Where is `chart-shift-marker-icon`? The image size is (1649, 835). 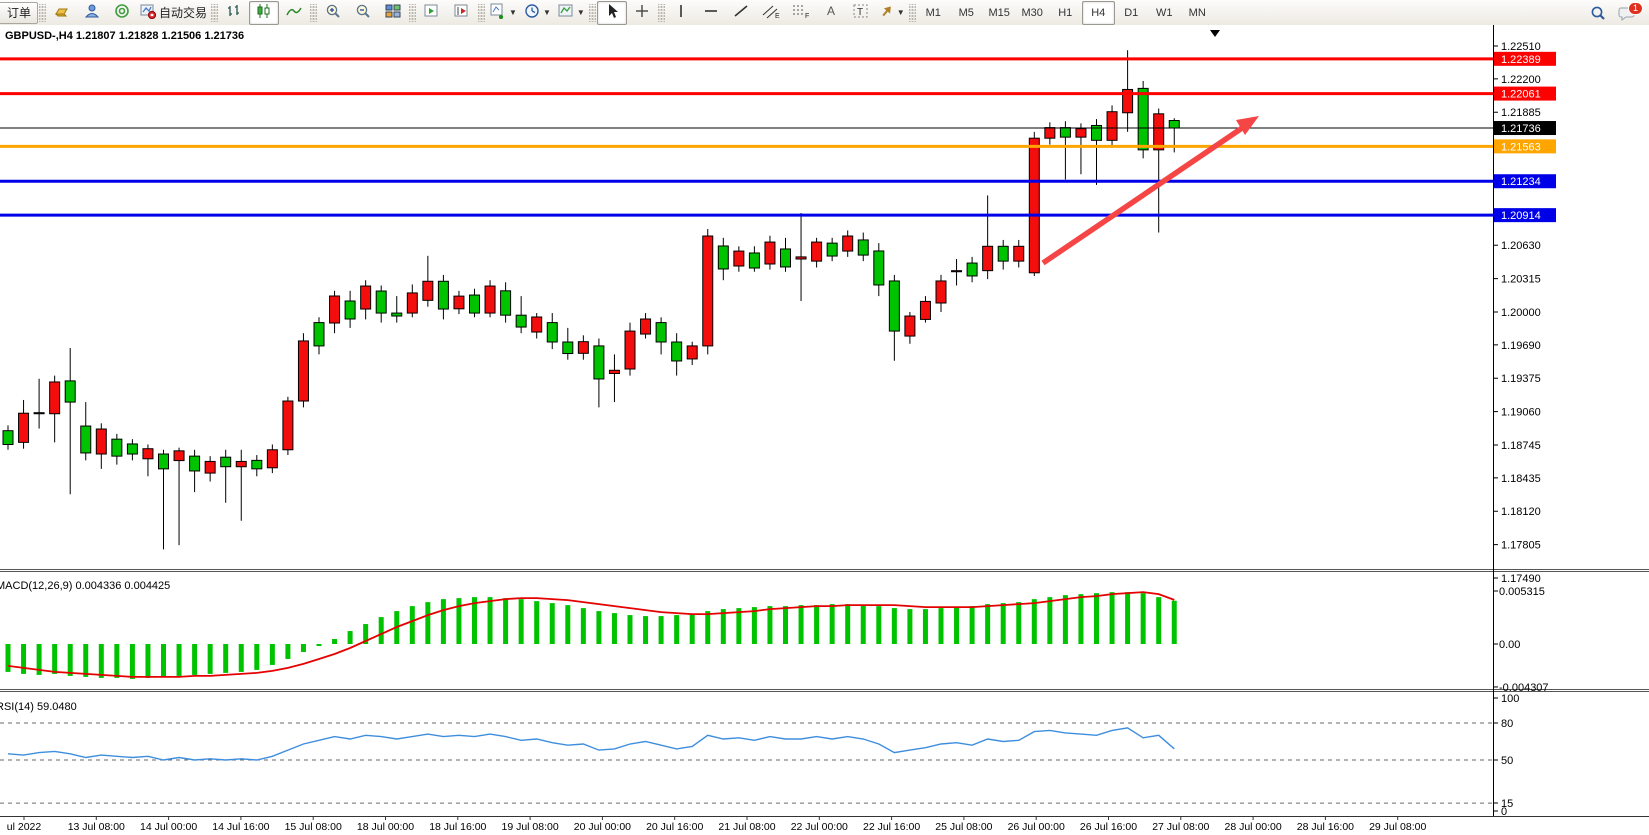 chart-shift-marker-icon is located at coordinates (1215, 33).